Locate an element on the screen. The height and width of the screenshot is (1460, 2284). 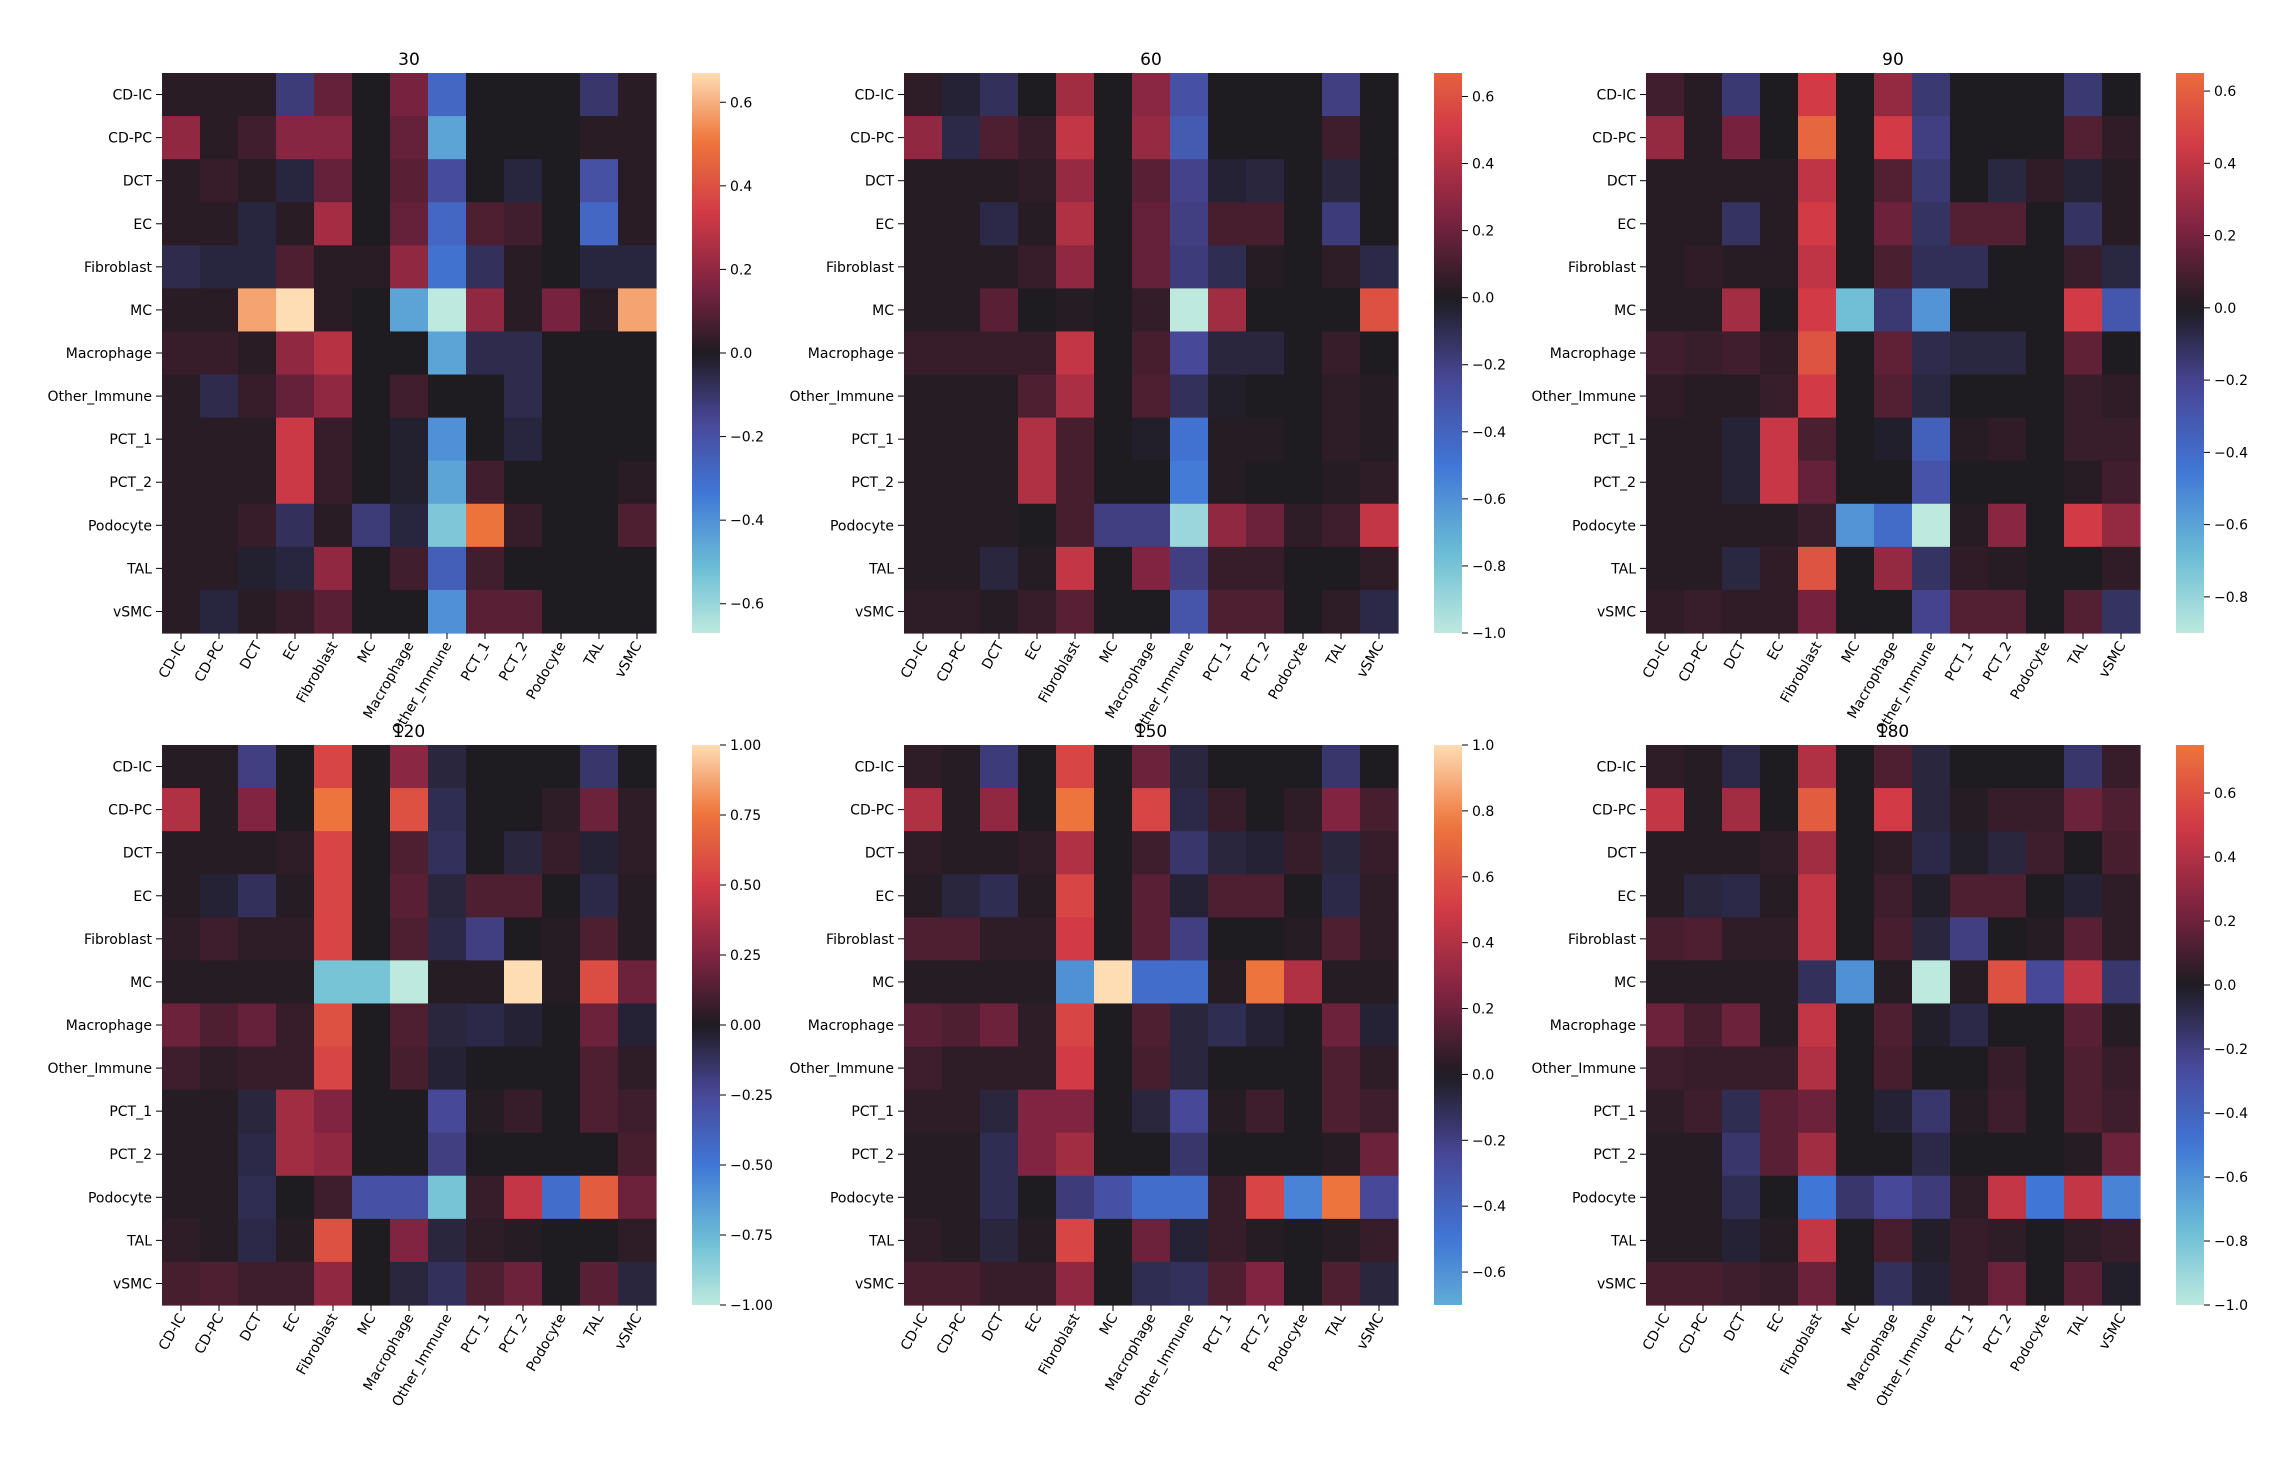
y-tick-label: DCT is located at coordinates (880, 854).